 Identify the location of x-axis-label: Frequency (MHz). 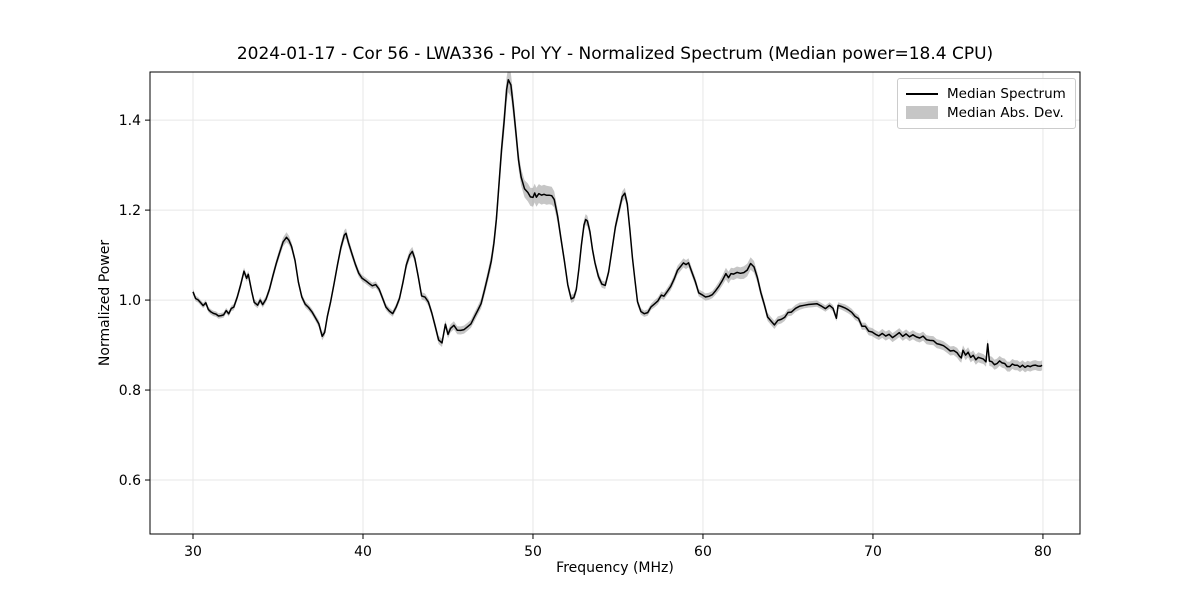
(615, 568).